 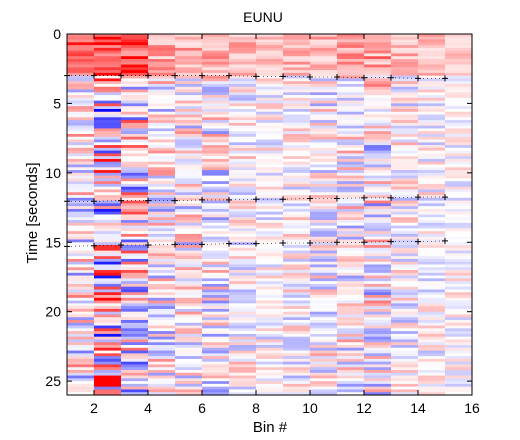 What do you see at coordinates (310, 77) in the screenshot?
I see `marker-point` at bounding box center [310, 77].